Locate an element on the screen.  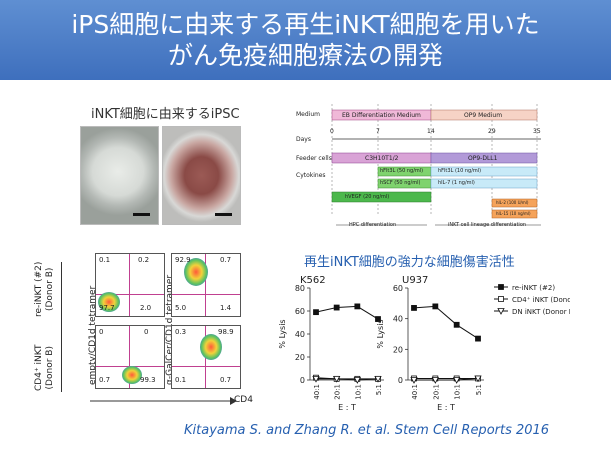
facs-row-divider is located at coordinates (61, 327).